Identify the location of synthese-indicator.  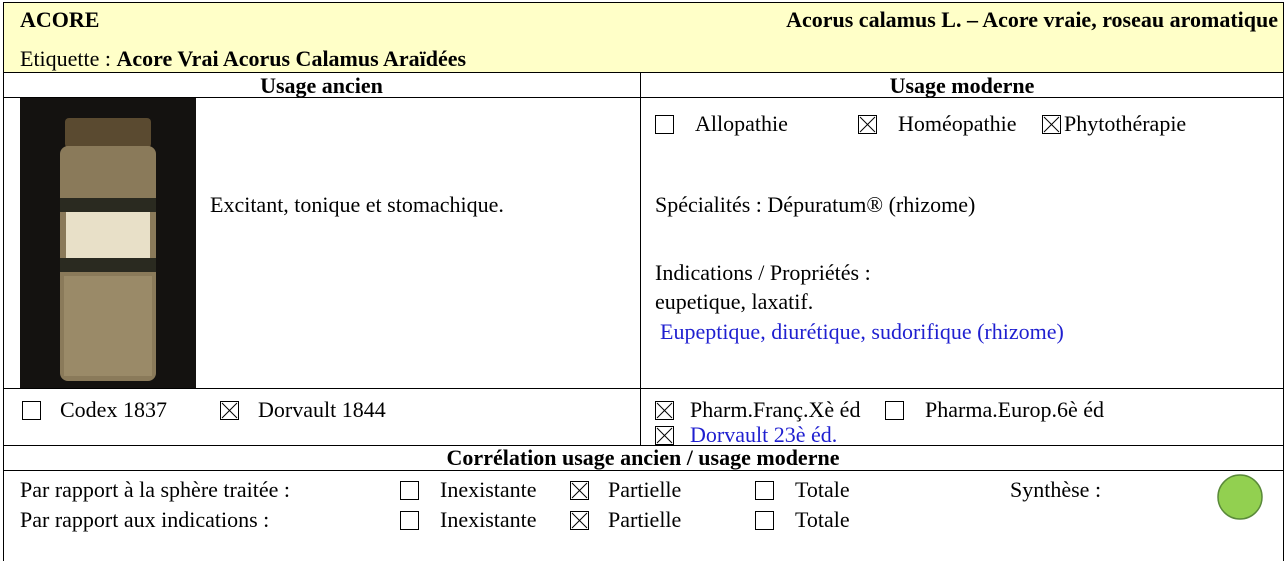
(1240, 497).